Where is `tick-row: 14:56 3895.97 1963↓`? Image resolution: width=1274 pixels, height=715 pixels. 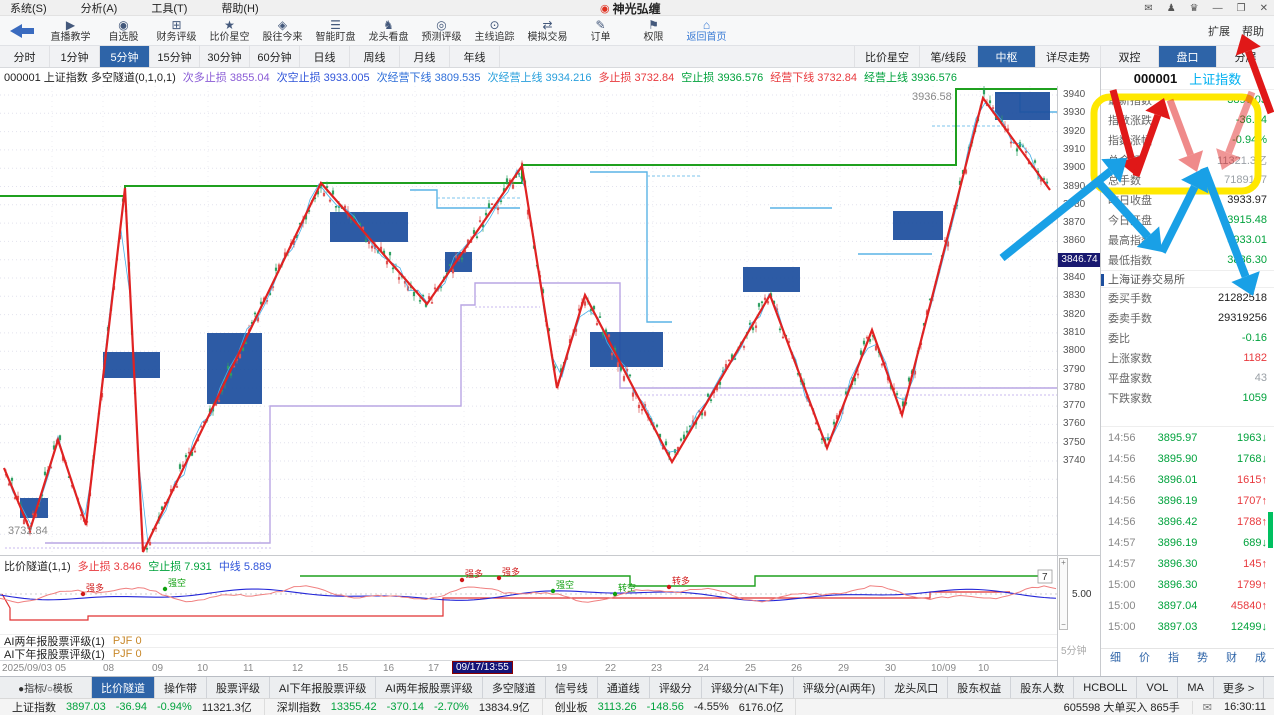 tick-row: 14:56 3895.97 1963↓ is located at coordinates (1187, 437).